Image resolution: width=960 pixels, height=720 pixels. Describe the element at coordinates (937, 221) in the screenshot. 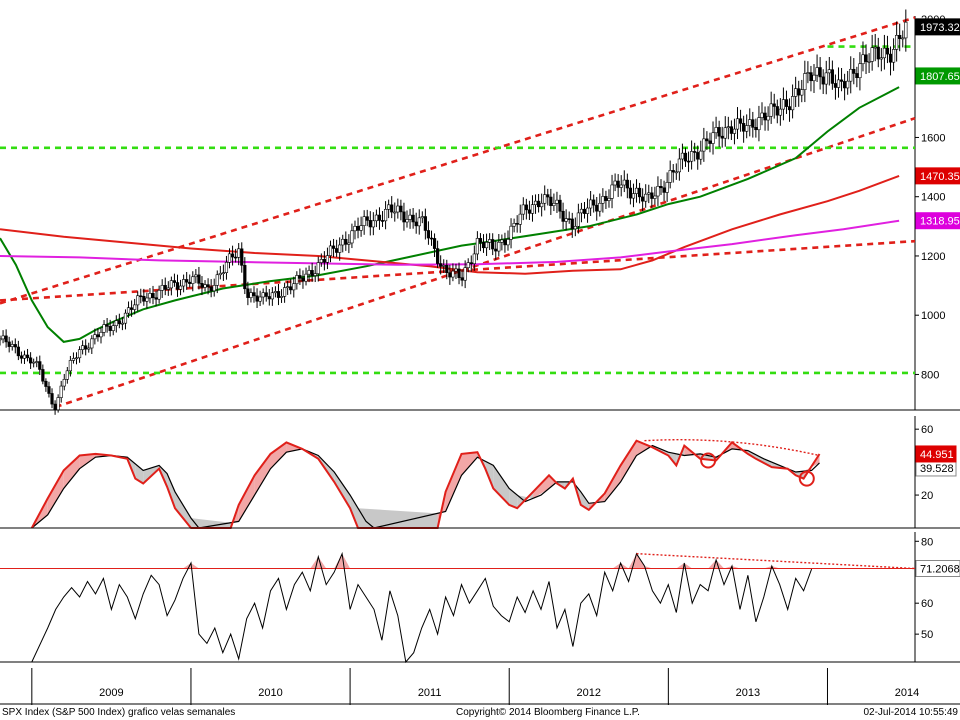

I see `value-tag: 1318.95` at that location.